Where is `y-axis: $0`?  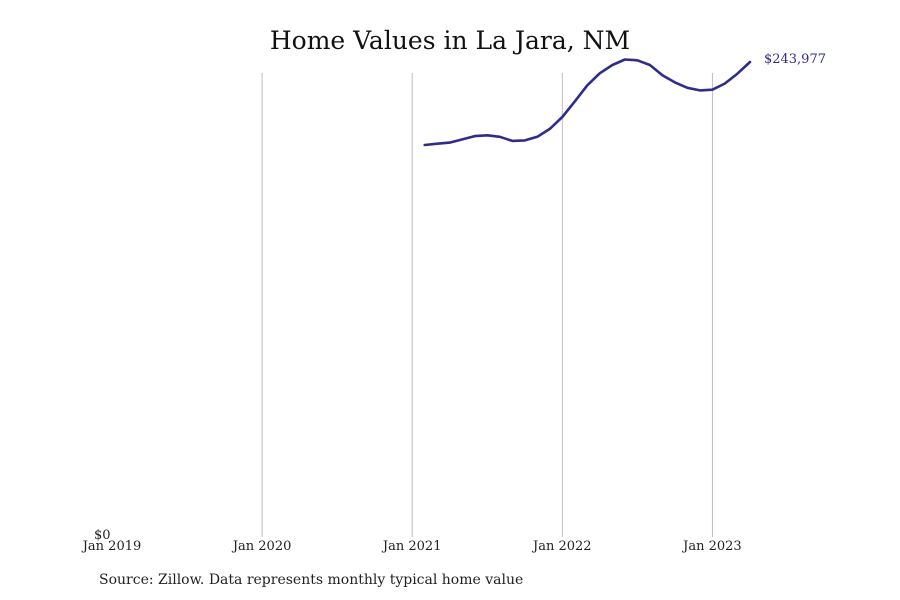
y-axis: $0 is located at coordinates (102, 535).